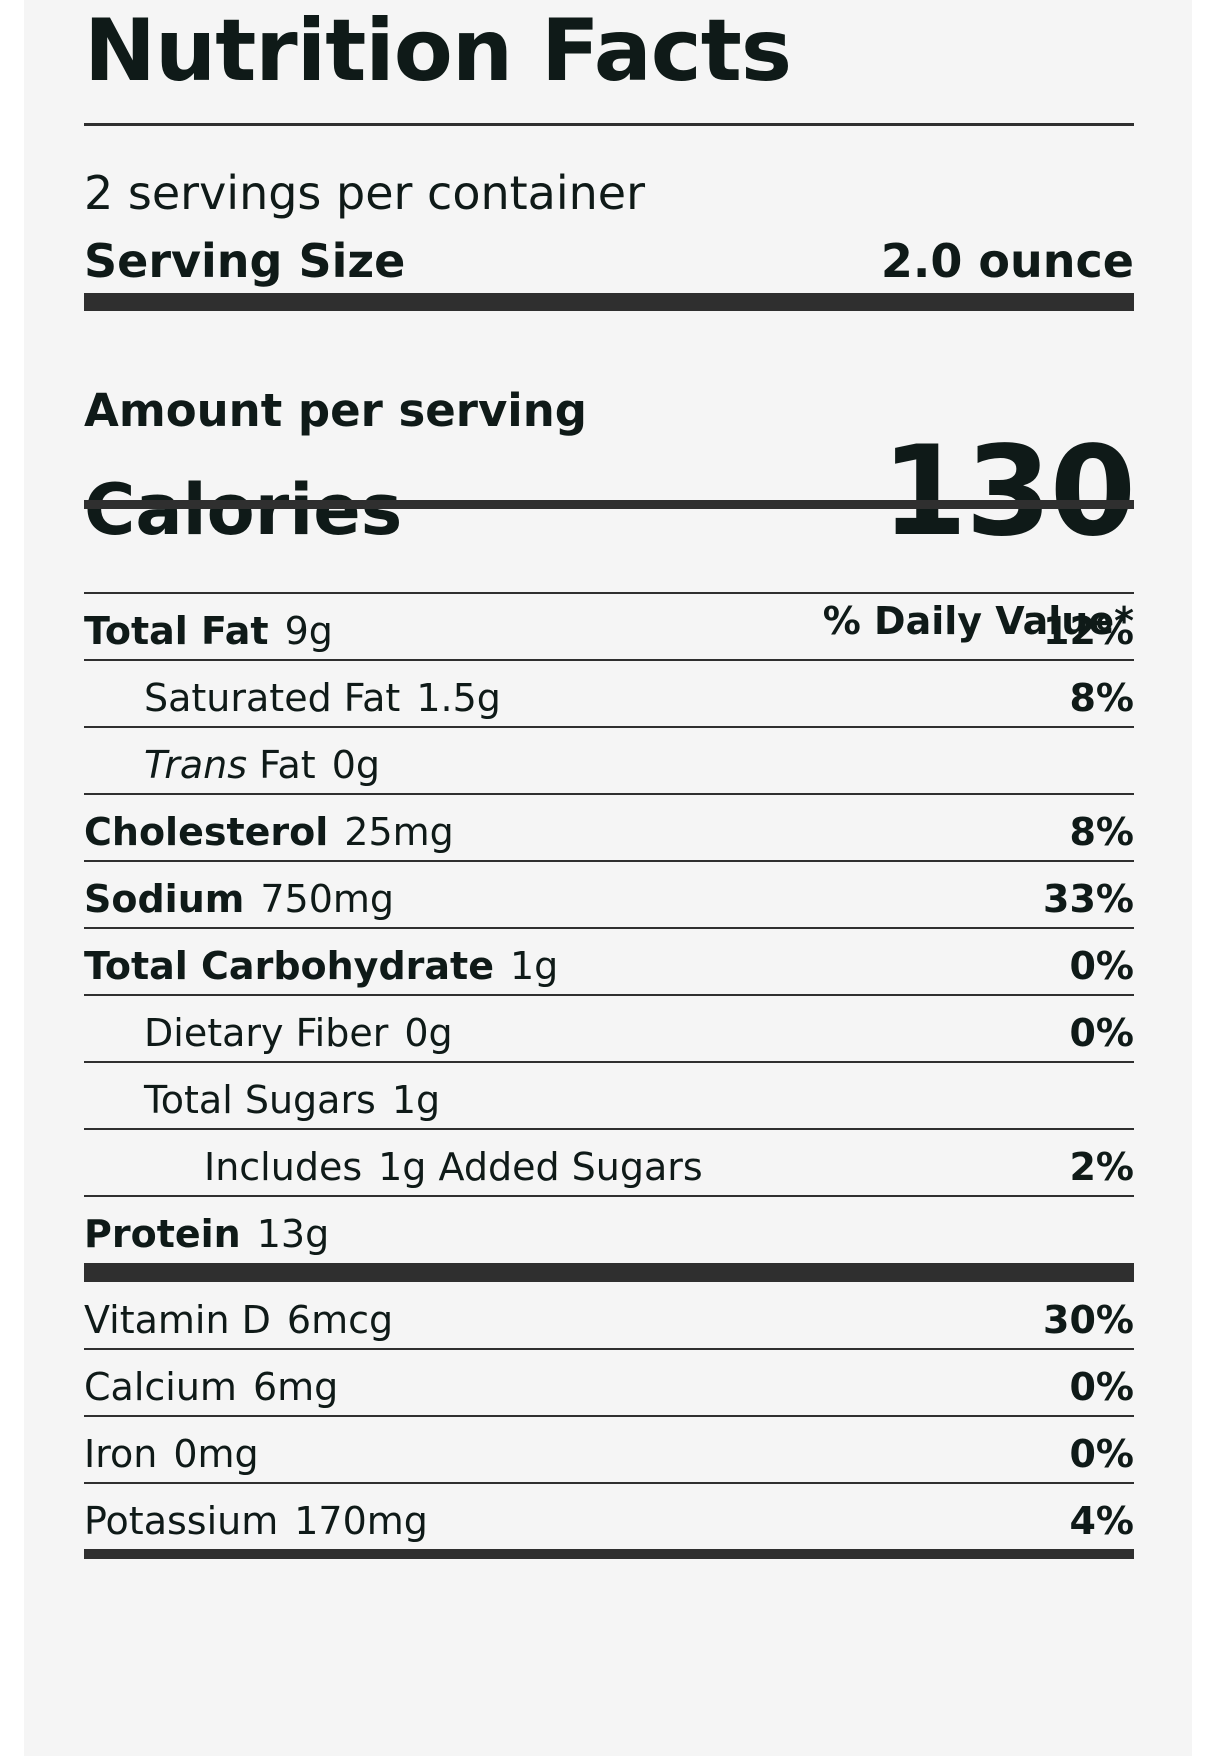 This screenshot has height=1756, width=1210. What do you see at coordinates (245, 261) in the screenshot?
I see `serving-size-label: Serving Size` at bounding box center [245, 261].